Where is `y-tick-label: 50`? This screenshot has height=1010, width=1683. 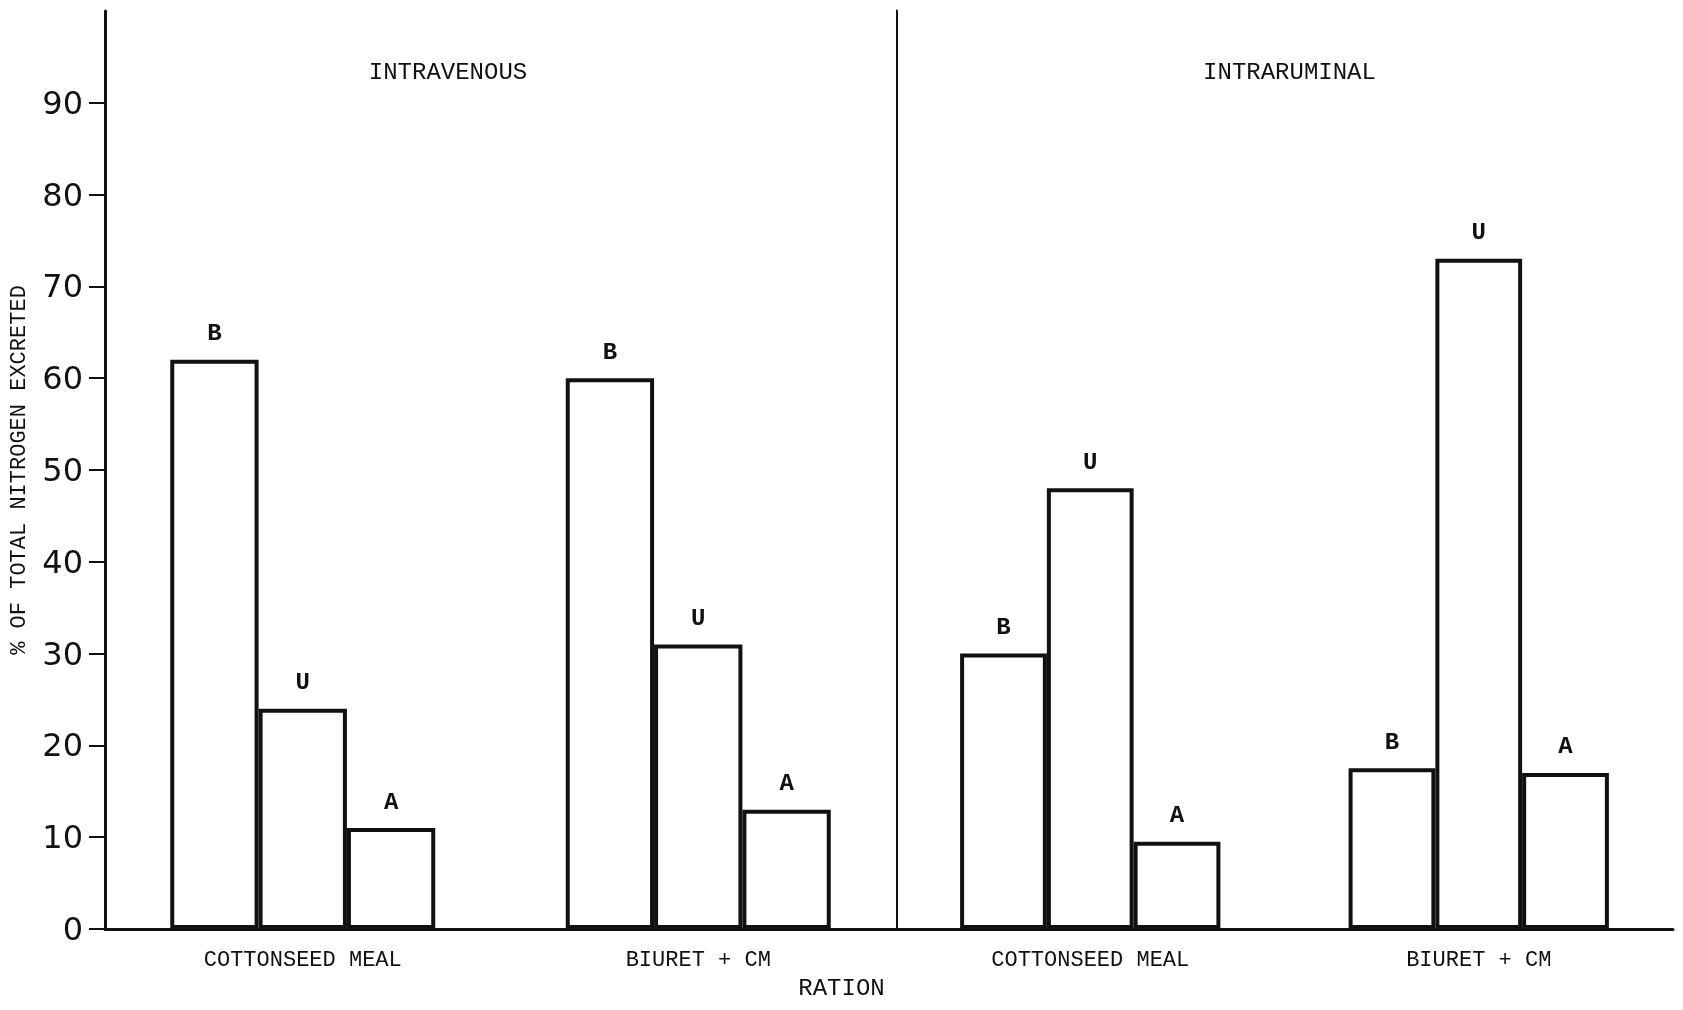
y-tick-label: 50 is located at coordinates (62, 470).